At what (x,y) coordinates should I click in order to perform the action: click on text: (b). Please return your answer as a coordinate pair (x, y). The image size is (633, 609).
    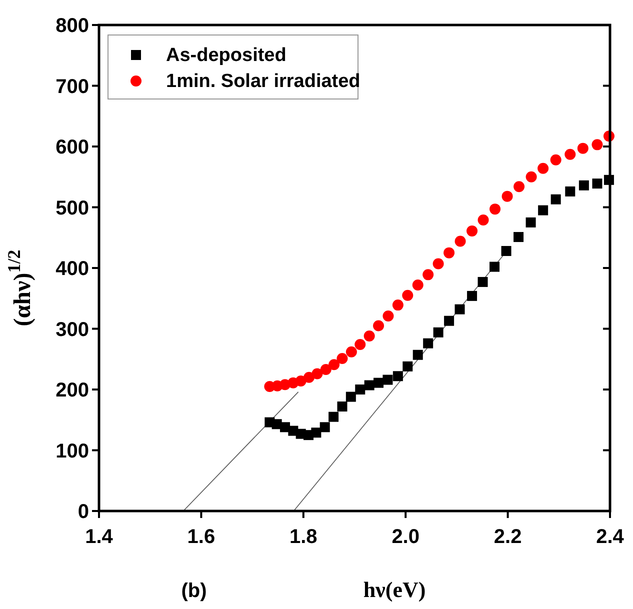
    Looking at the image, I should click on (194, 591).